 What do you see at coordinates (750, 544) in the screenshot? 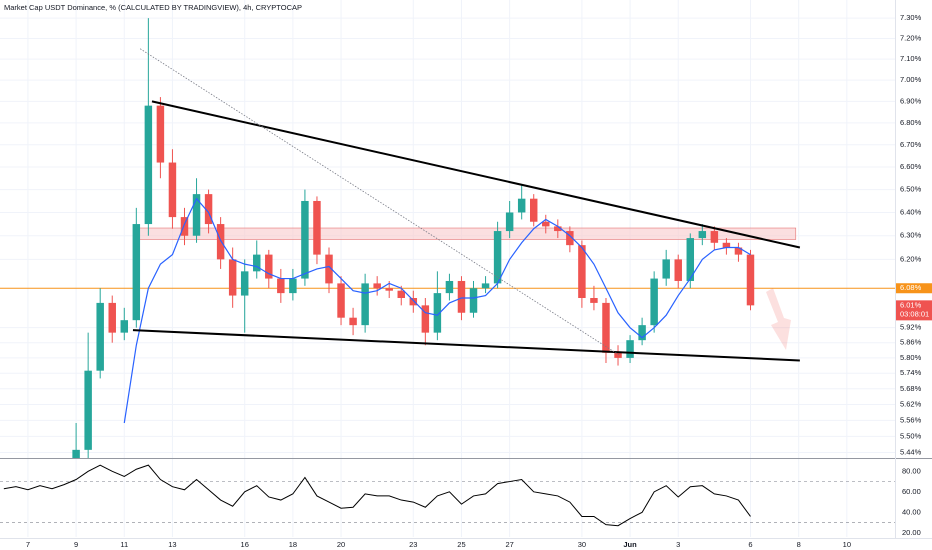
I see `x-tick-label: 6` at bounding box center [750, 544].